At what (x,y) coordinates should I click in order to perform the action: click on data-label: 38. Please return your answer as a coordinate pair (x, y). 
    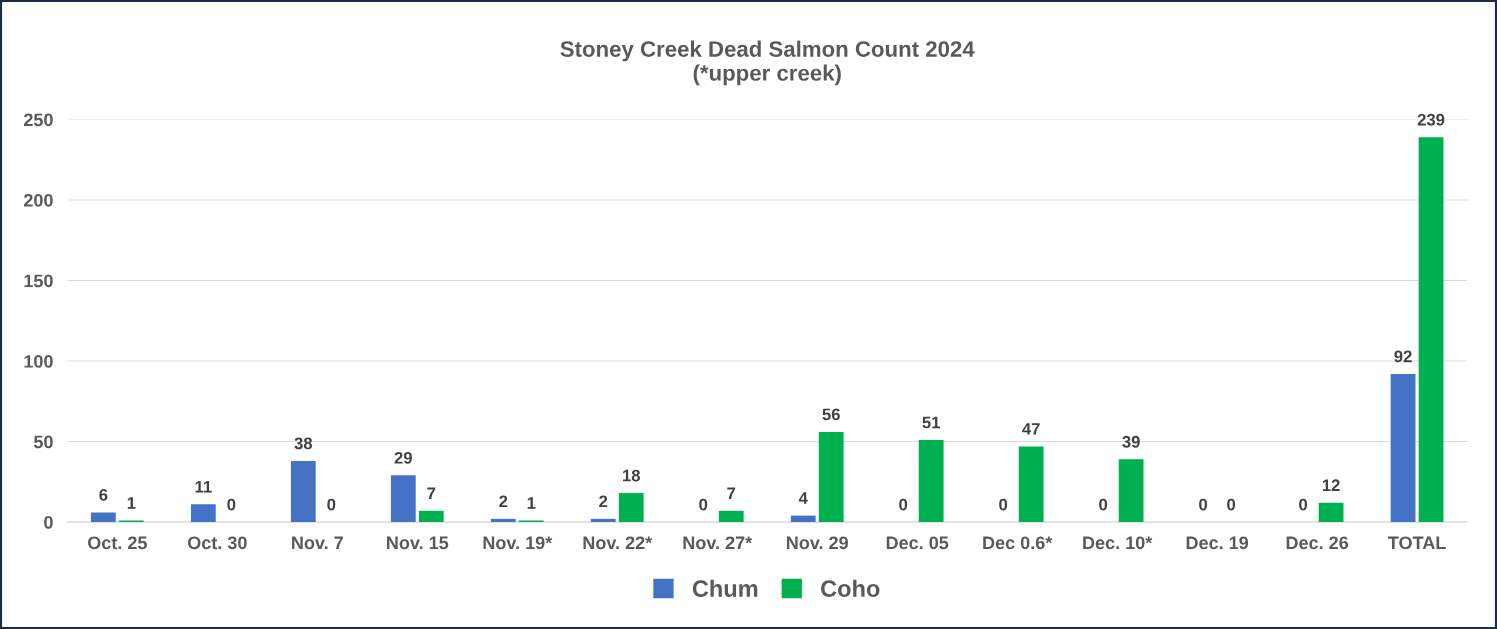
    Looking at the image, I should click on (303, 443).